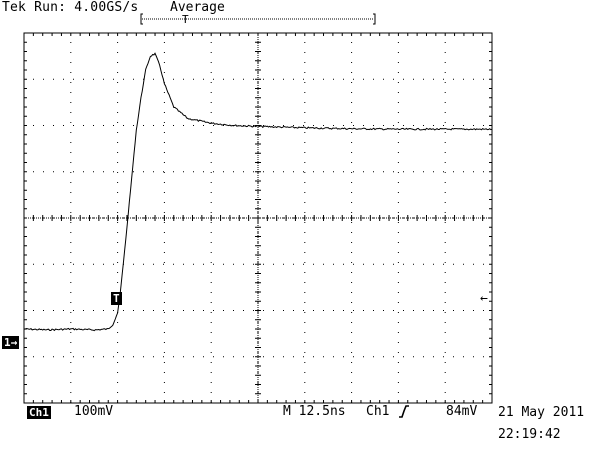 This screenshot has height=449, width=600. I want to click on time-stamp: 22:19:42, so click(529, 434).